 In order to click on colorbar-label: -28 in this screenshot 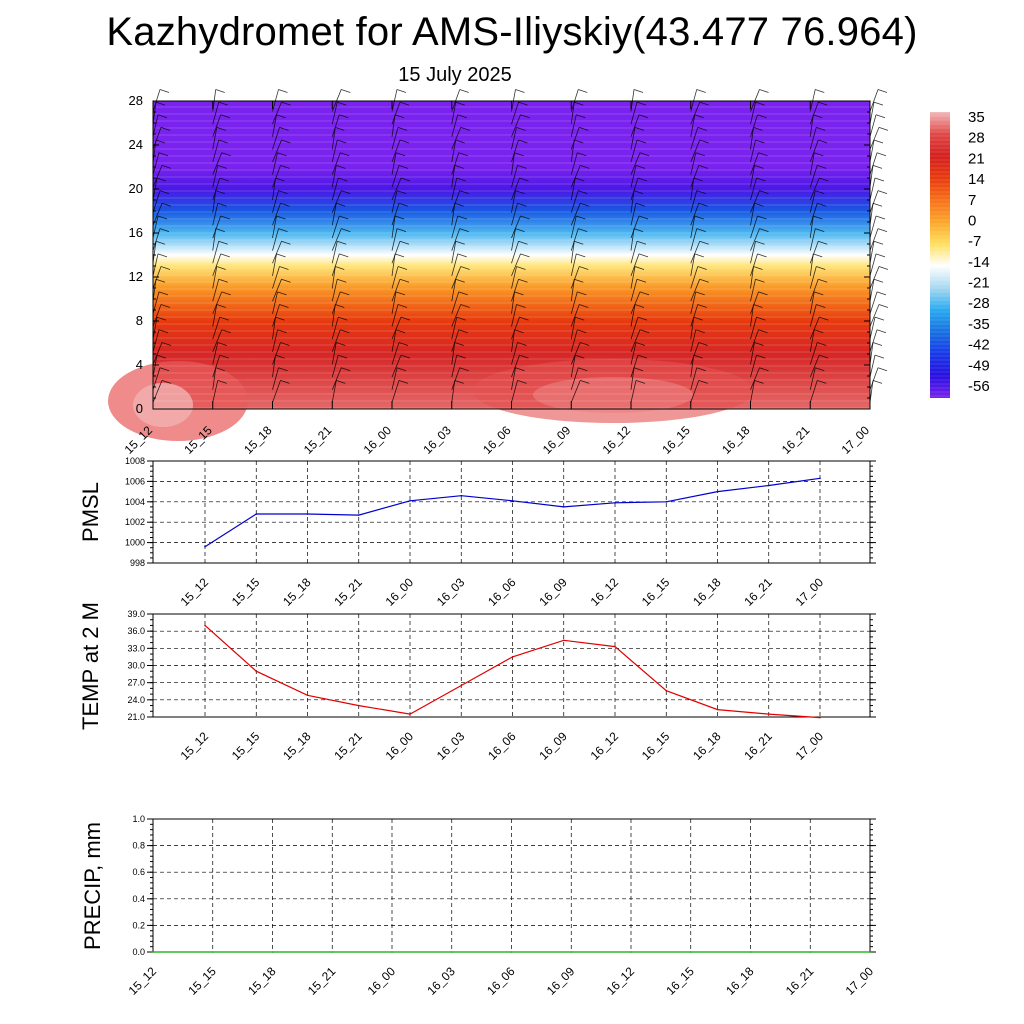, I will do `click(979, 303)`.